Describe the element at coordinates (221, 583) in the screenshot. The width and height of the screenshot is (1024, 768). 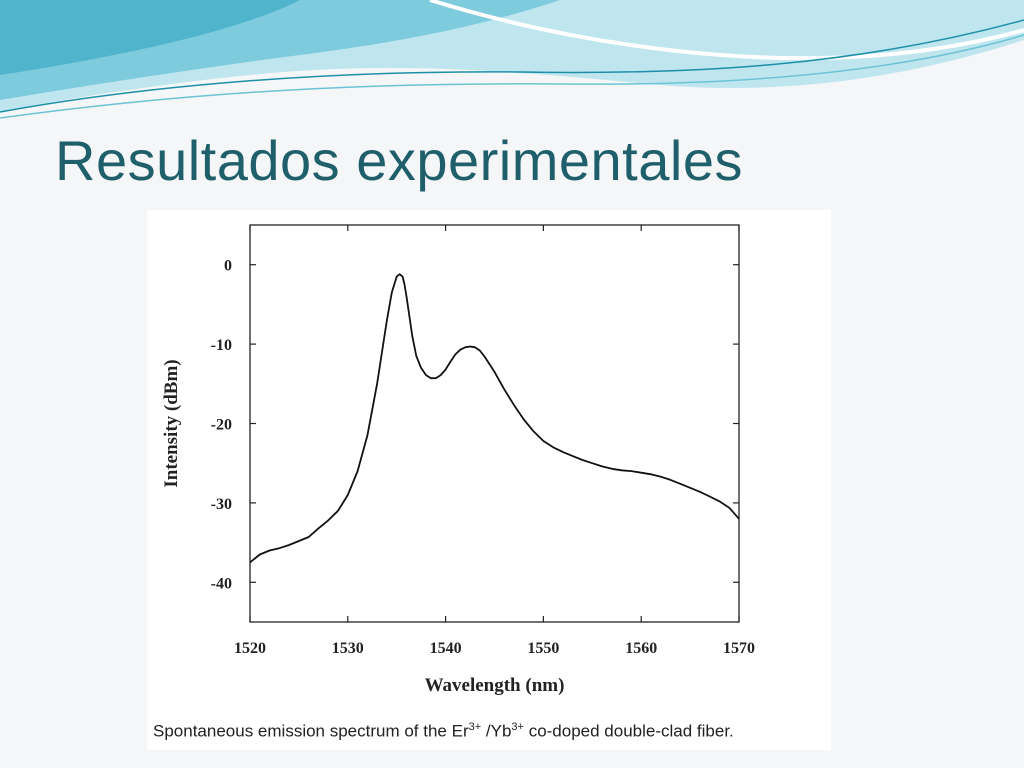
I see `y-tick-label: -40` at that location.